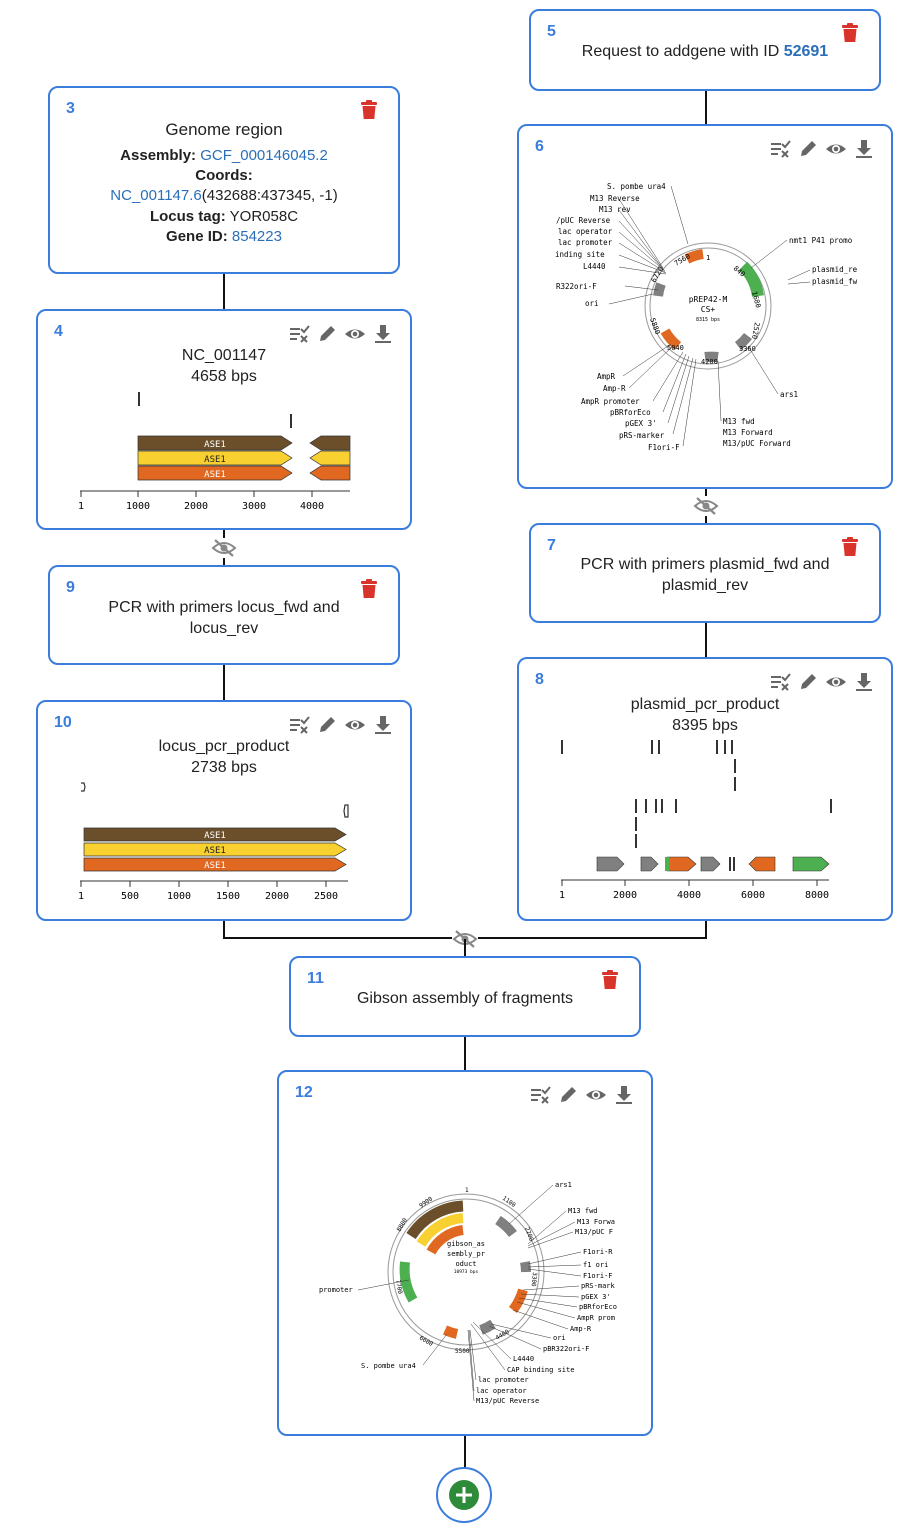 This screenshot has width=914, height=1534. Describe the element at coordinates (654, 326) in the screenshot. I see `ring-tick: 5880` at that location.